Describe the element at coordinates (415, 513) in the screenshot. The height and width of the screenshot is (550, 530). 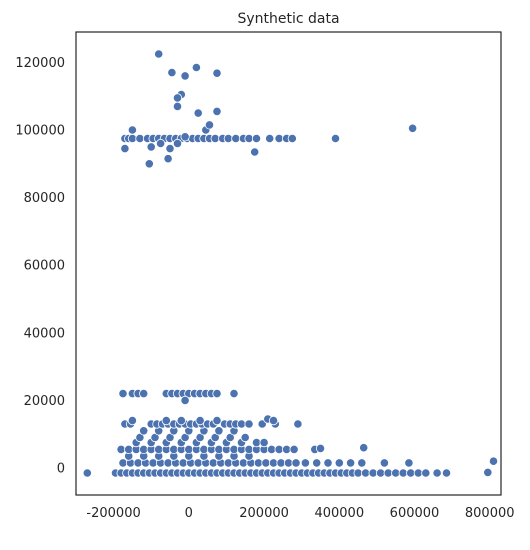
I see `x-tick-label: 600000` at that location.